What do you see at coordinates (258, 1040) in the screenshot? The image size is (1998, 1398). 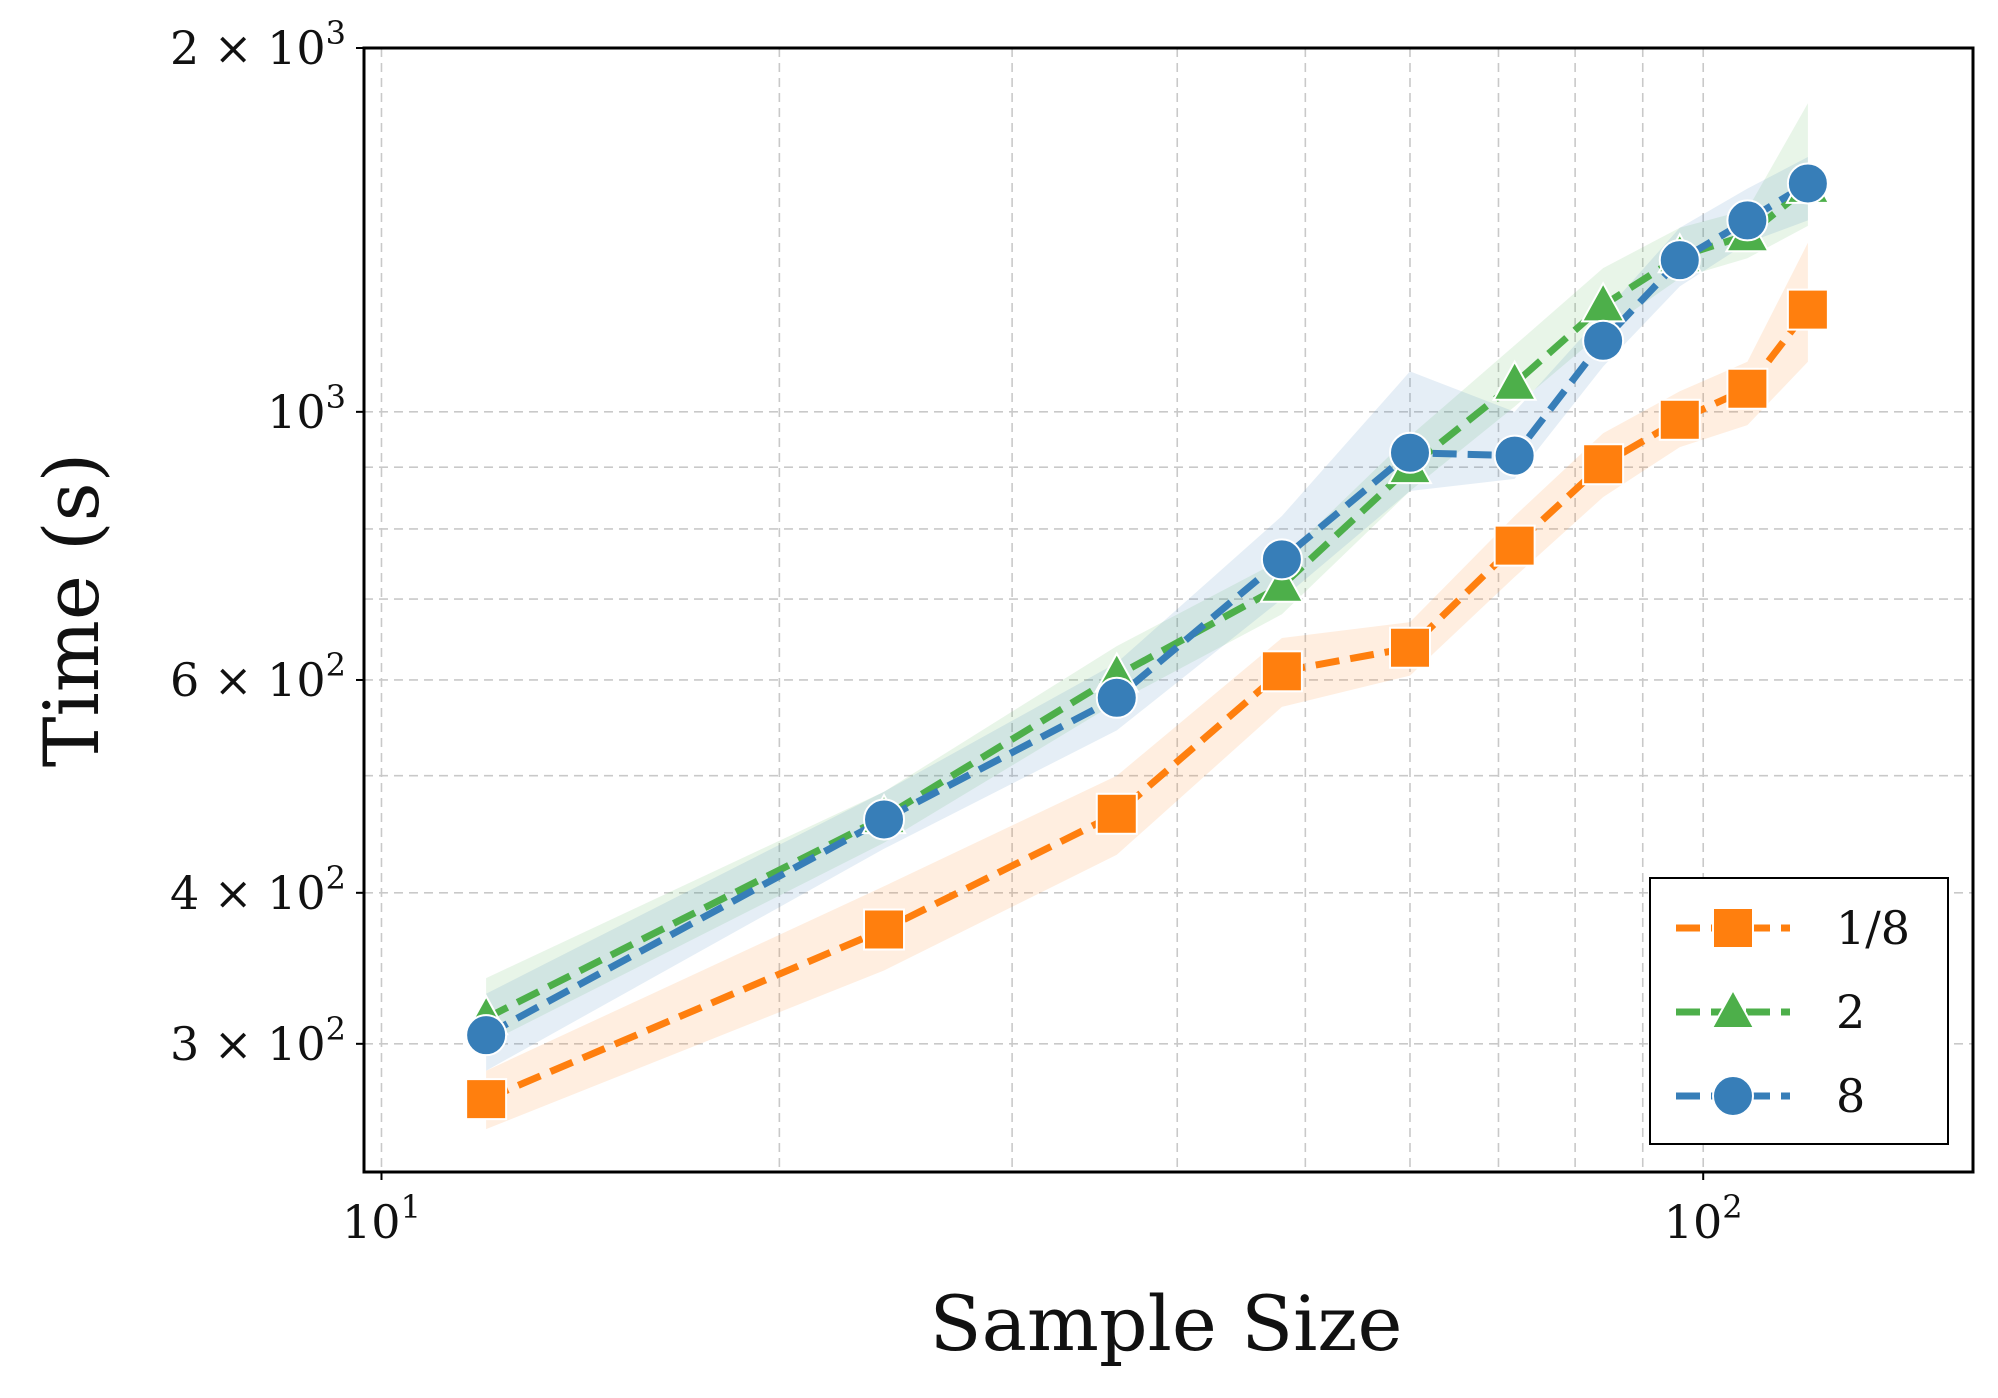 I see `y-tick-label: 3 × 102` at bounding box center [258, 1040].